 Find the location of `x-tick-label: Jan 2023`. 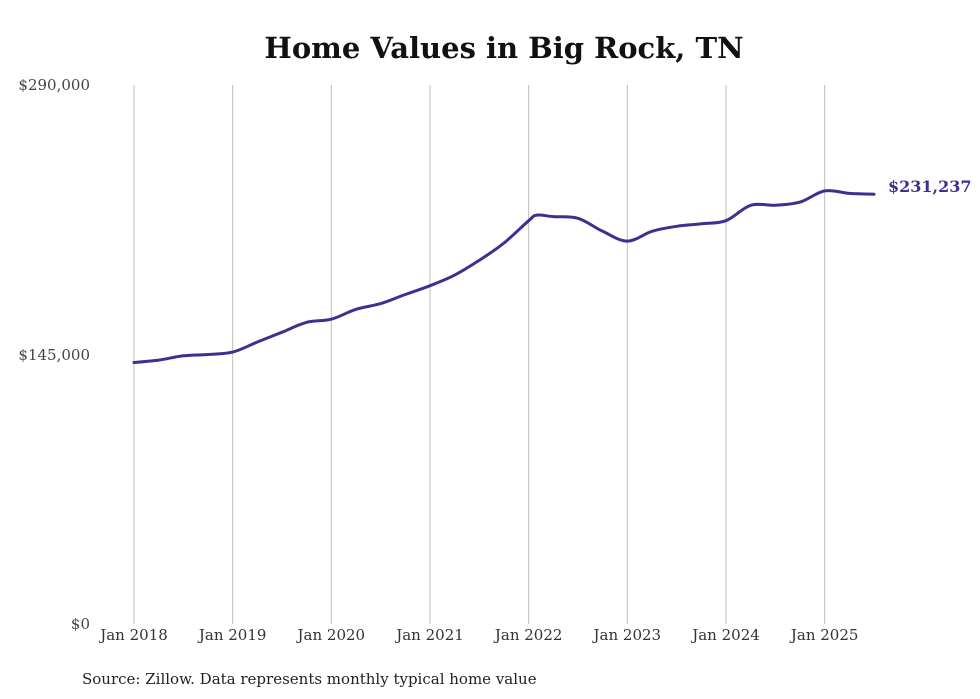

x-tick-label: Jan 2023 is located at coordinates (627, 635).